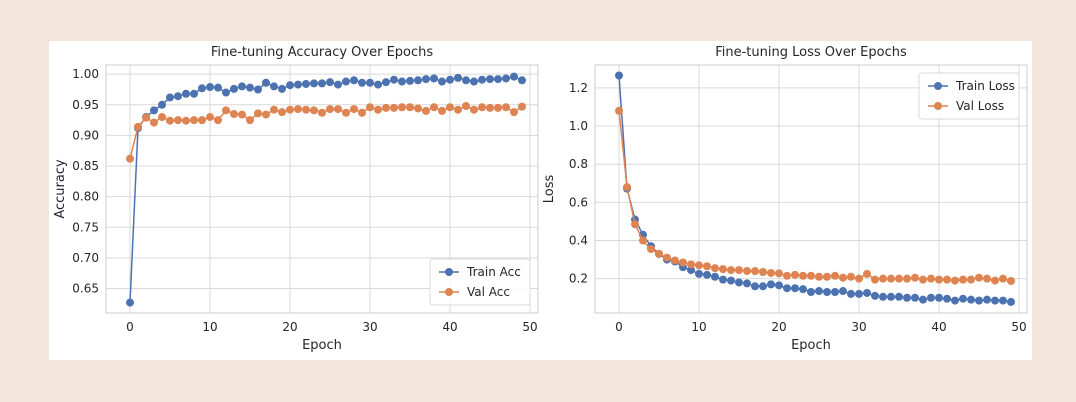 This screenshot has width=1076, height=402. I want to click on y-axis-label: Loss, so click(549, 189).